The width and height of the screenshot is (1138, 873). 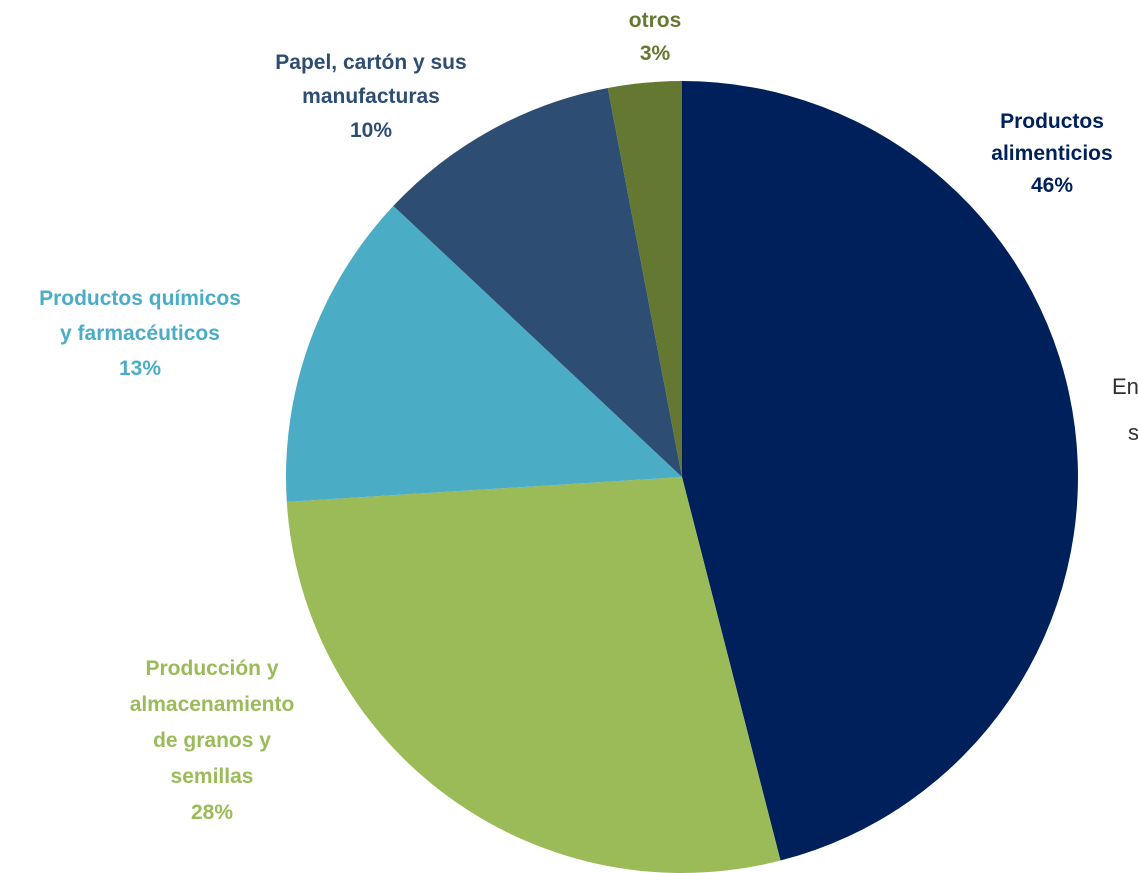 I want to click on slice-label-line: Productos, so click(x=1052, y=121).